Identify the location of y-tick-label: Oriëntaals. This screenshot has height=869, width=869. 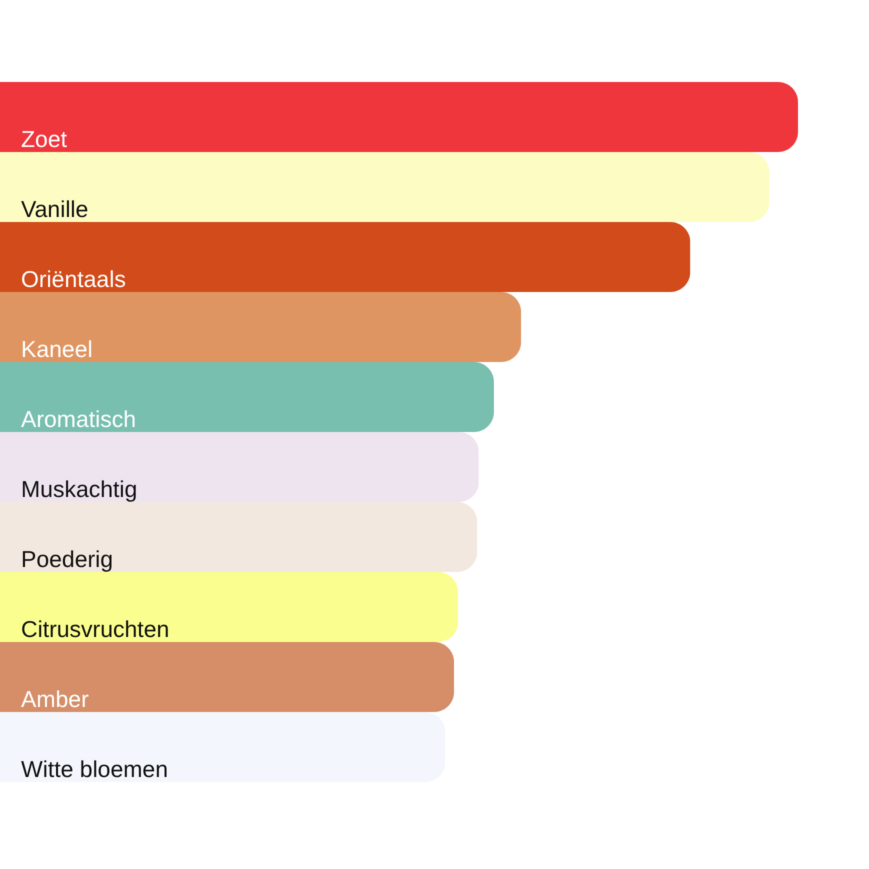
(73, 279).